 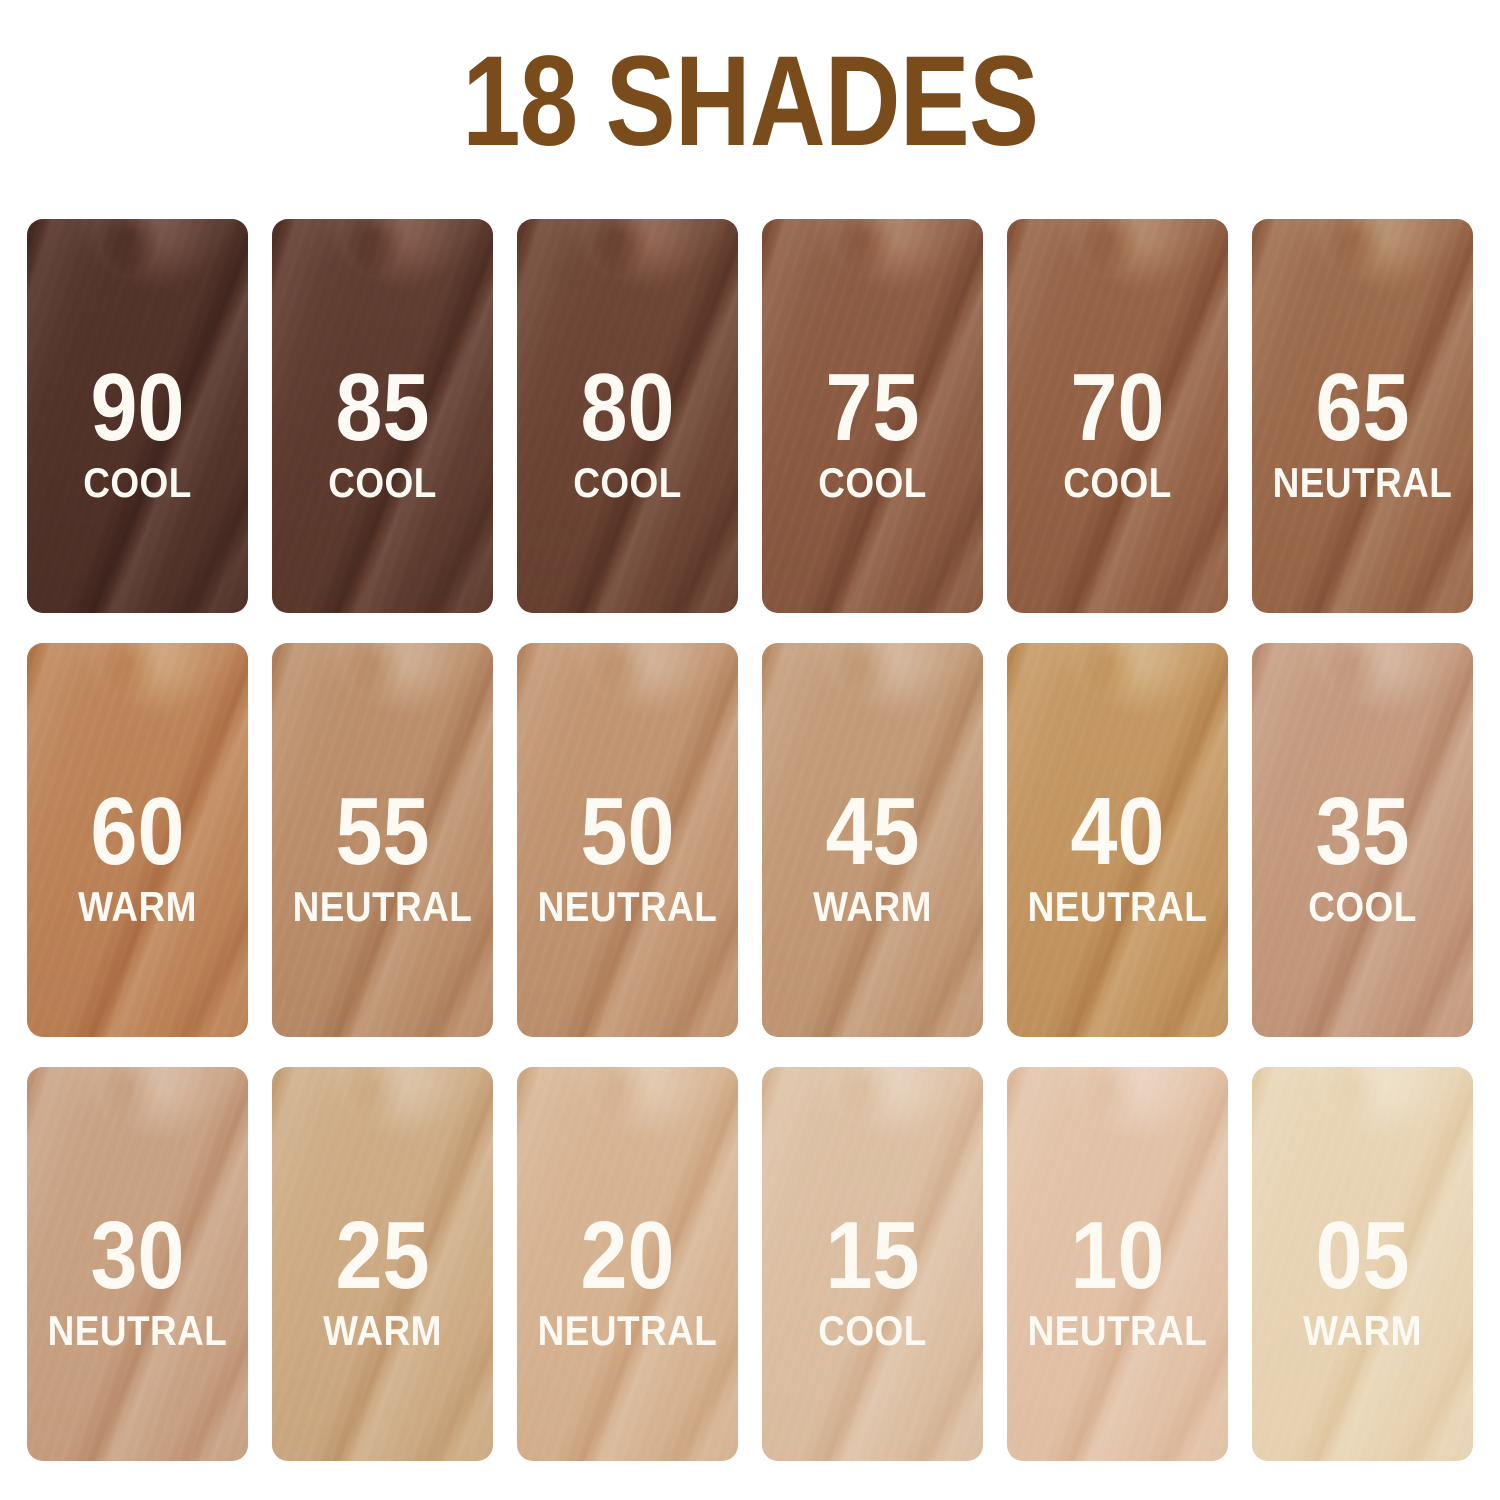 What do you see at coordinates (1117, 407) in the screenshot?
I see `shade-number: 70` at bounding box center [1117, 407].